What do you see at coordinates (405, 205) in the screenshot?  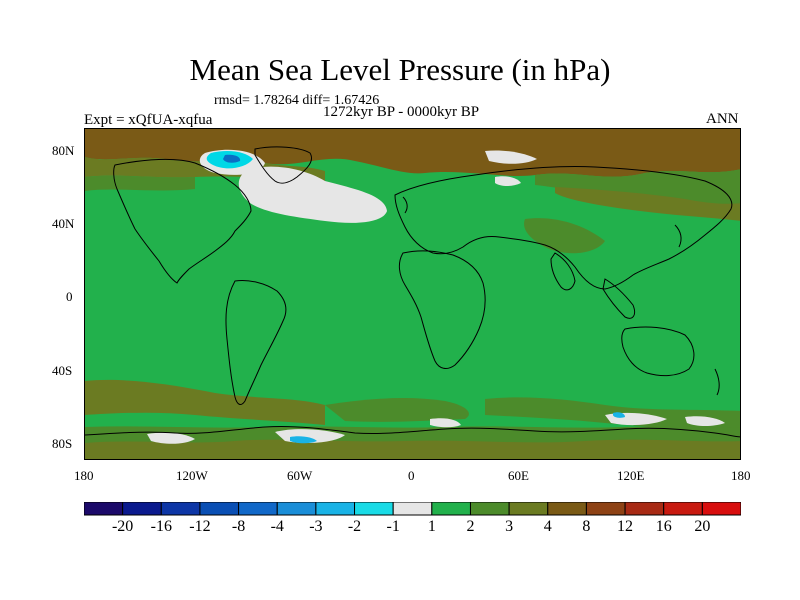 I see `uk-coast` at bounding box center [405, 205].